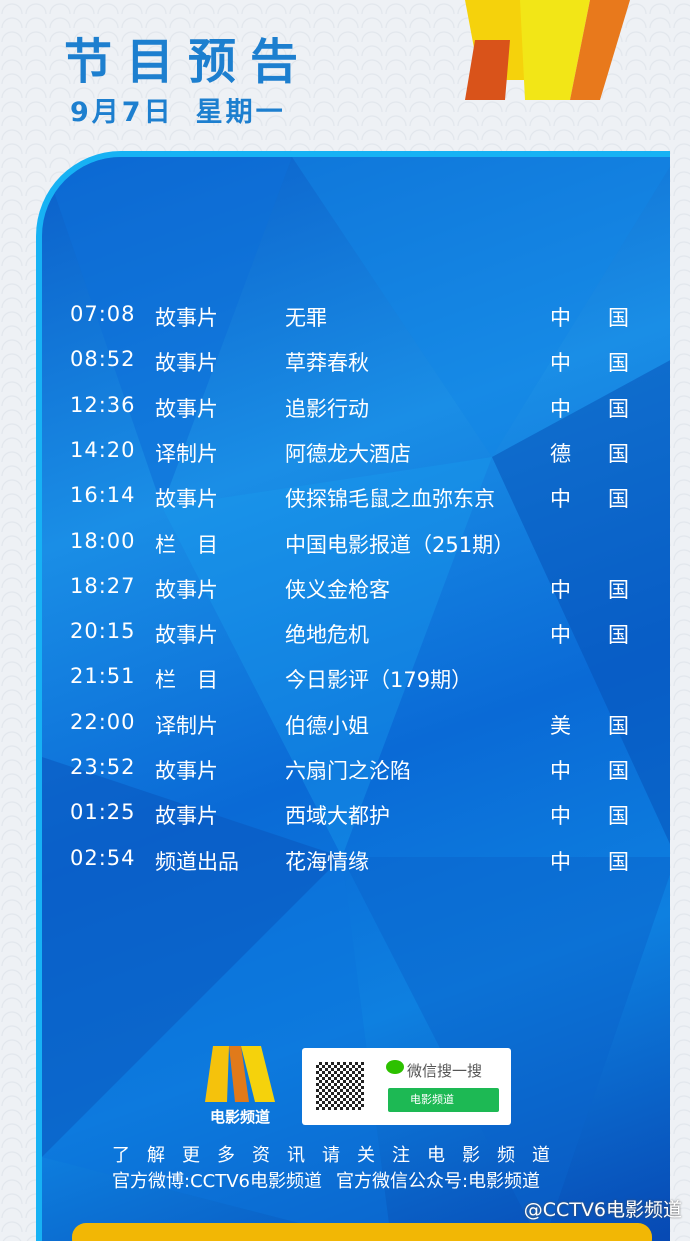 The width and height of the screenshot is (690, 1241). I want to click on program-title: 草莽春秋, so click(327, 363).